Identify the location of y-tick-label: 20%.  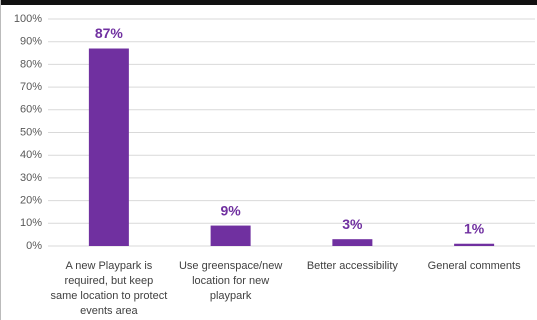
(31, 201).